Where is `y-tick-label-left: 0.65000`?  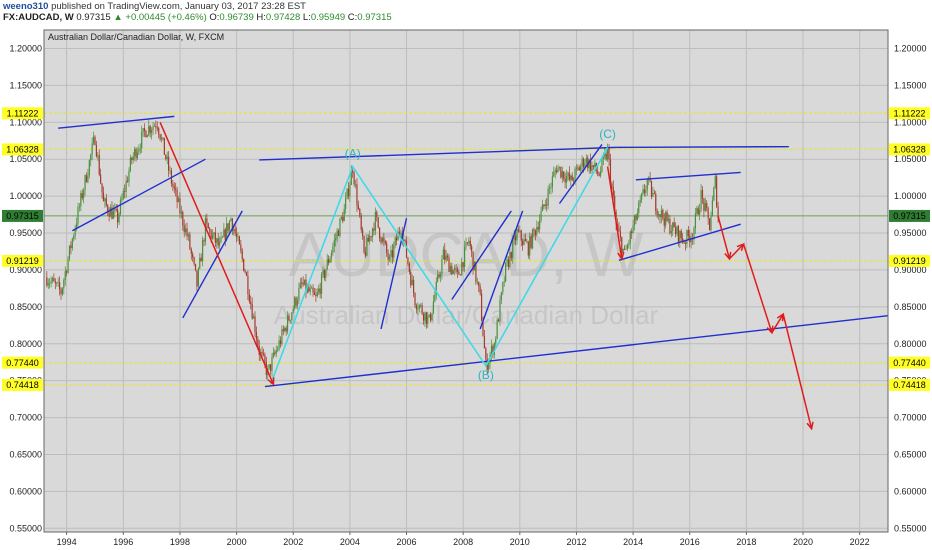
y-tick-label-left: 0.65000 is located at coordinates (25, 454).